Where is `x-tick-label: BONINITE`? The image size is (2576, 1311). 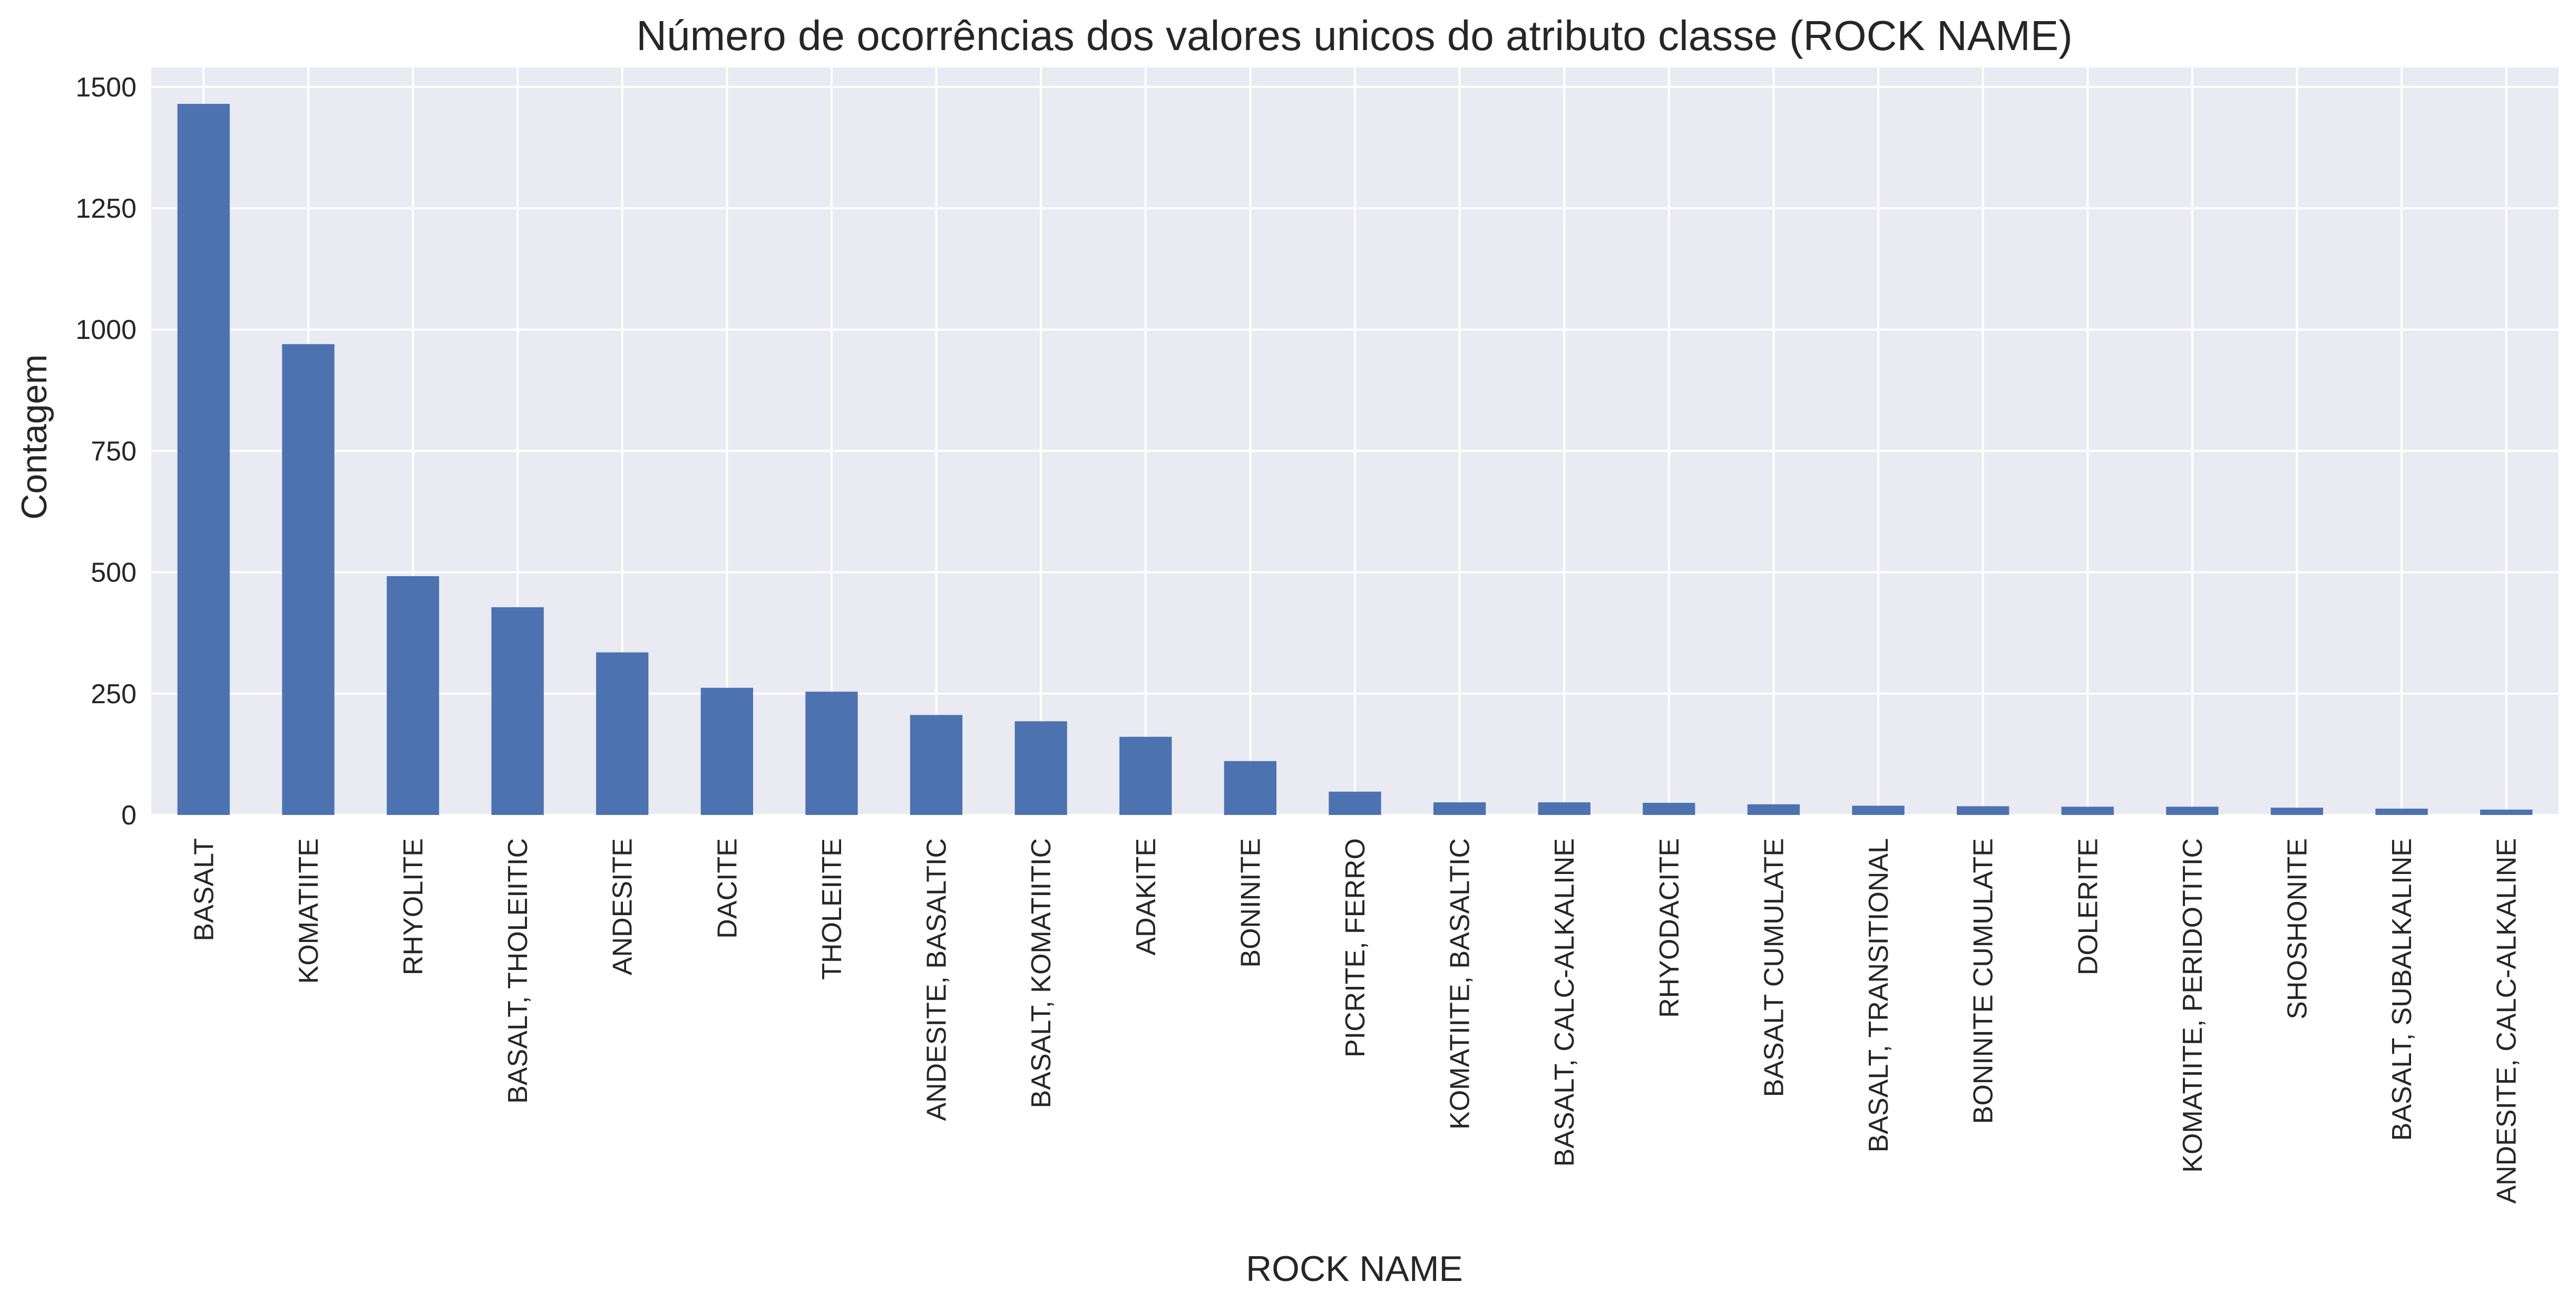
x-tick-label: BONINITE is located at coordinates (1250, 903).